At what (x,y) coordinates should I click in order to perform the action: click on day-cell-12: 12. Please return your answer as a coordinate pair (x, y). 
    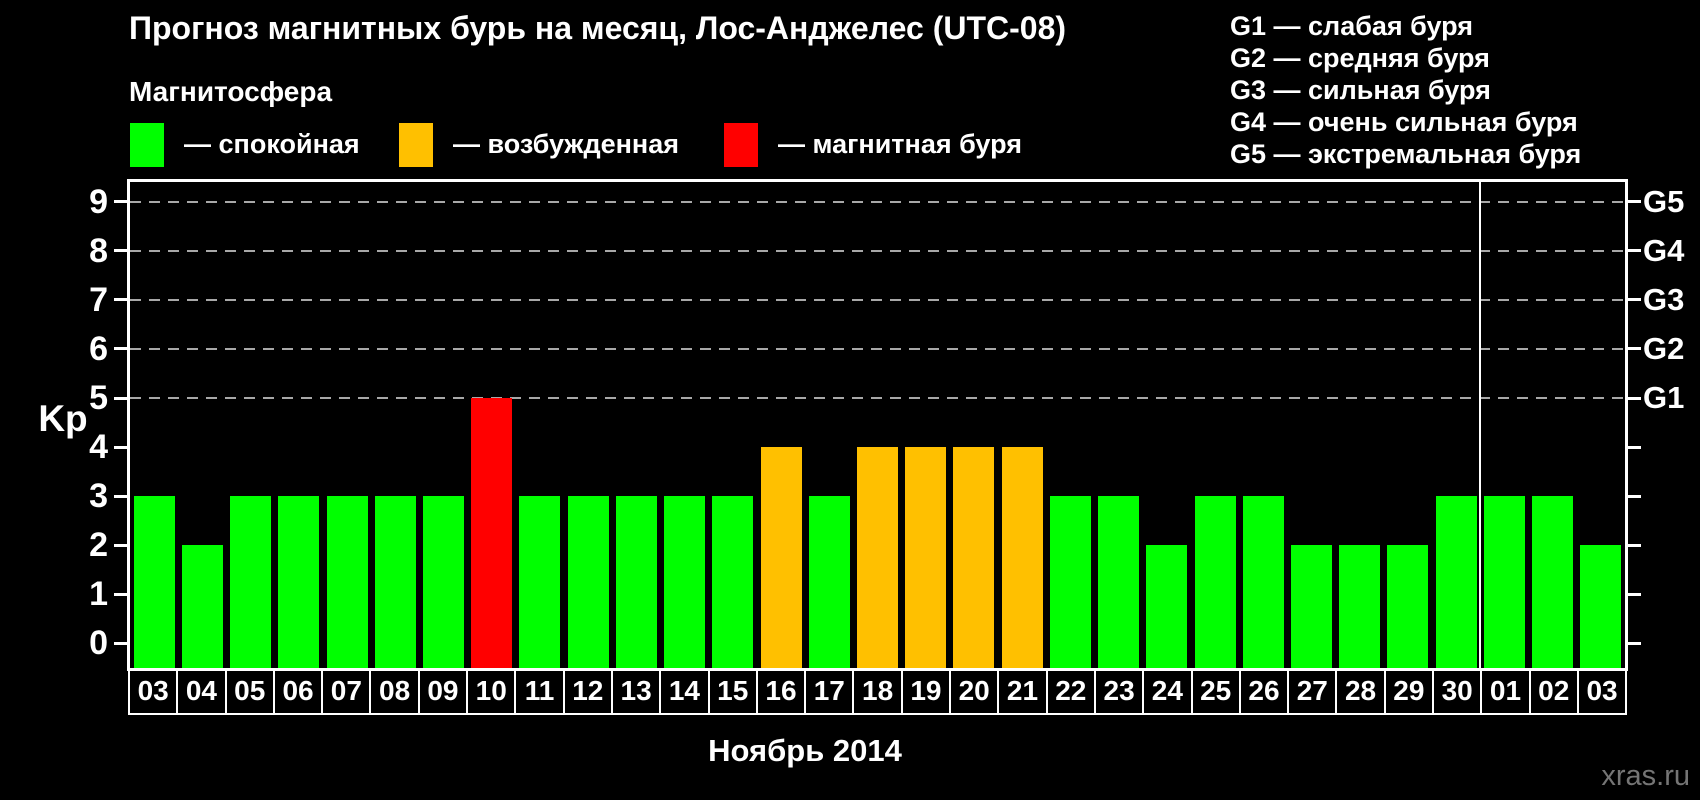
    Looking at the image, I should click on (587, 691).